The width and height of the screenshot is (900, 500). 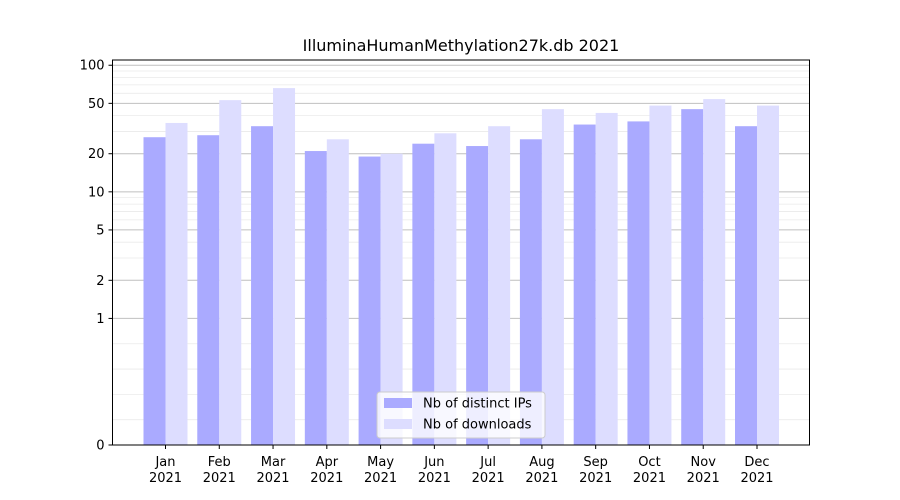 I want to click on x-tick-label: Jul 2021, so click(x=488, y=470).